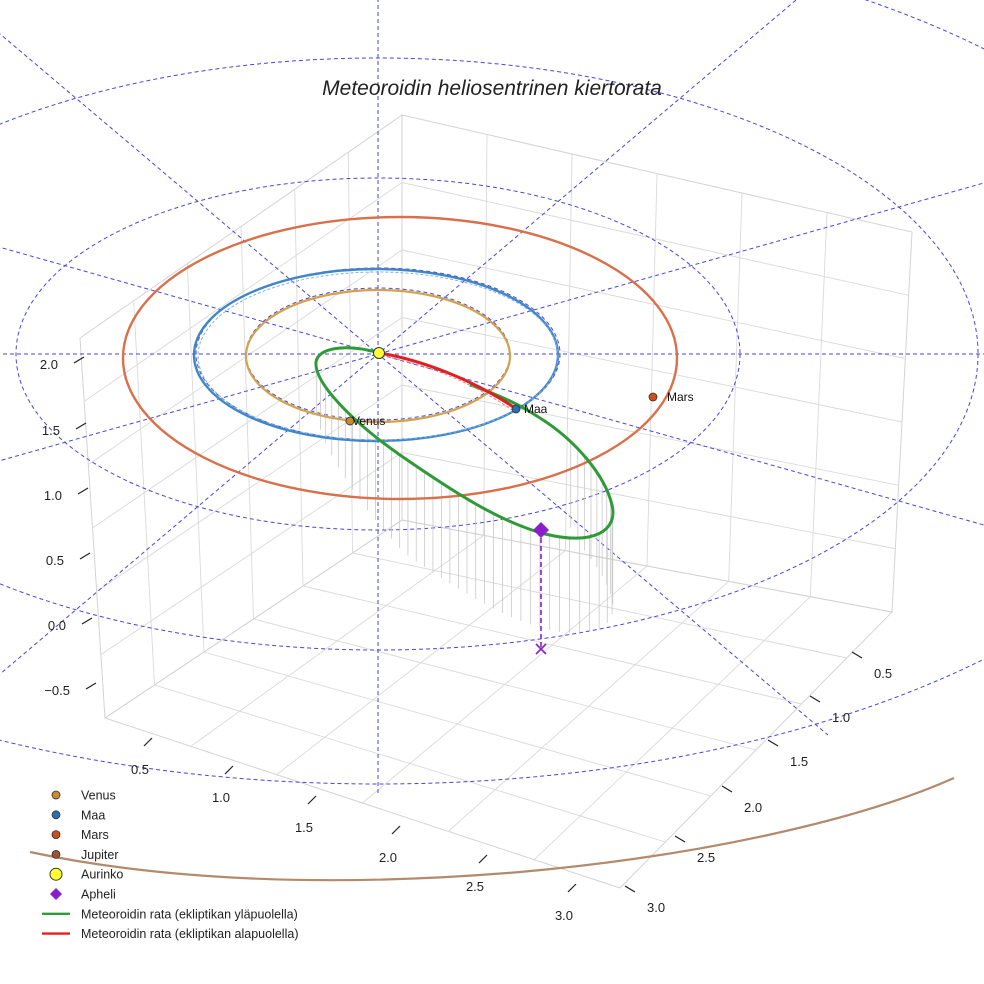  What do you see at coordinates (799, 761) in the screenshot?
I see `y-tick-label: 1.5` at bounding box center [799, 761].